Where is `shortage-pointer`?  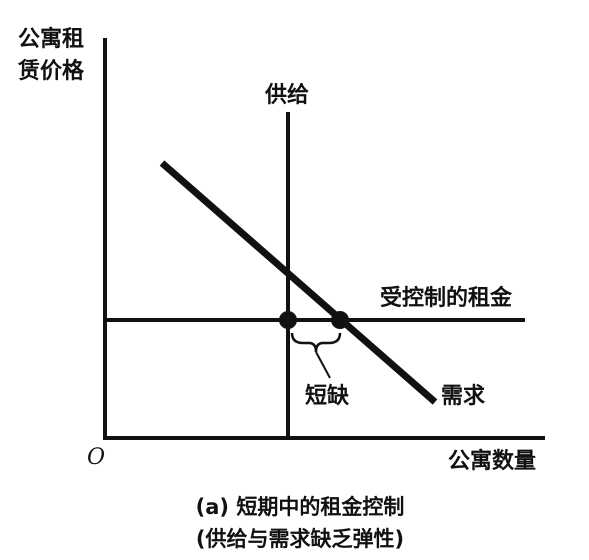
shortage-pointer is located at coordinates (323, 365).